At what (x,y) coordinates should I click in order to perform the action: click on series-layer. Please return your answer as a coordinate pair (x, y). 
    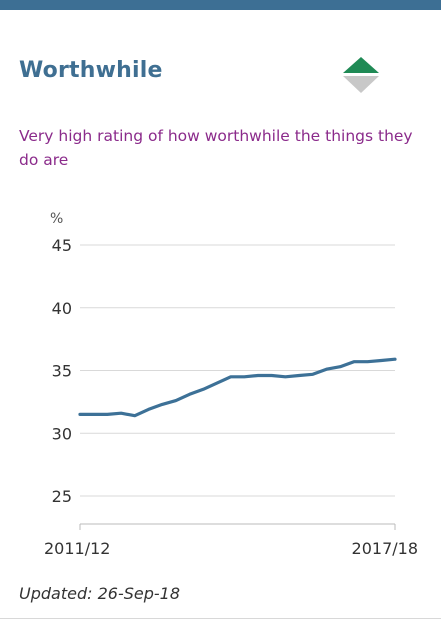
    Looking at the image, I should click on (237, 387).